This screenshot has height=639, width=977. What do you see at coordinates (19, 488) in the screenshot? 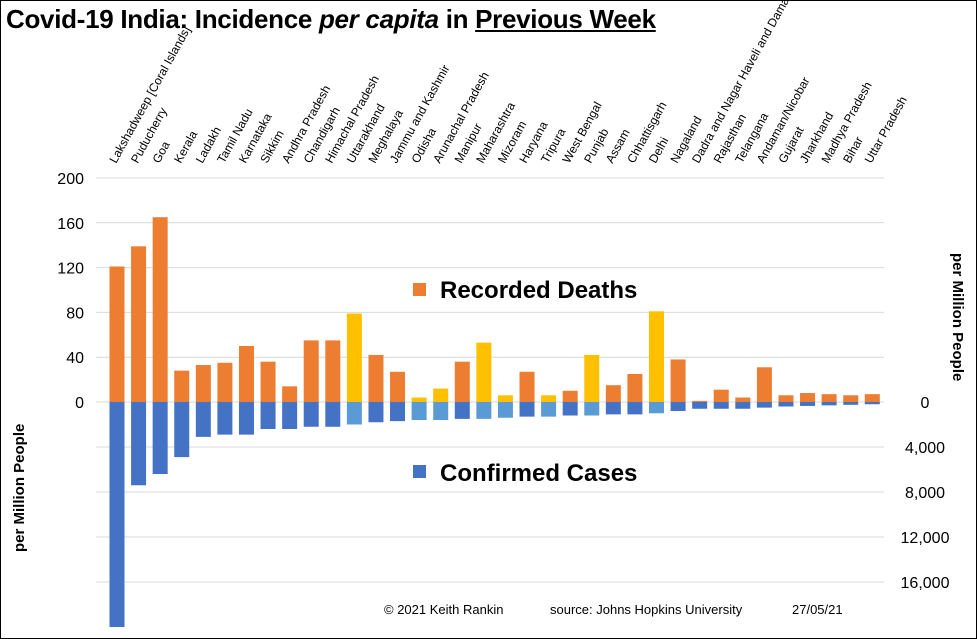
I see `left-axis-title: per Million People` at bounding box center [19, 488].